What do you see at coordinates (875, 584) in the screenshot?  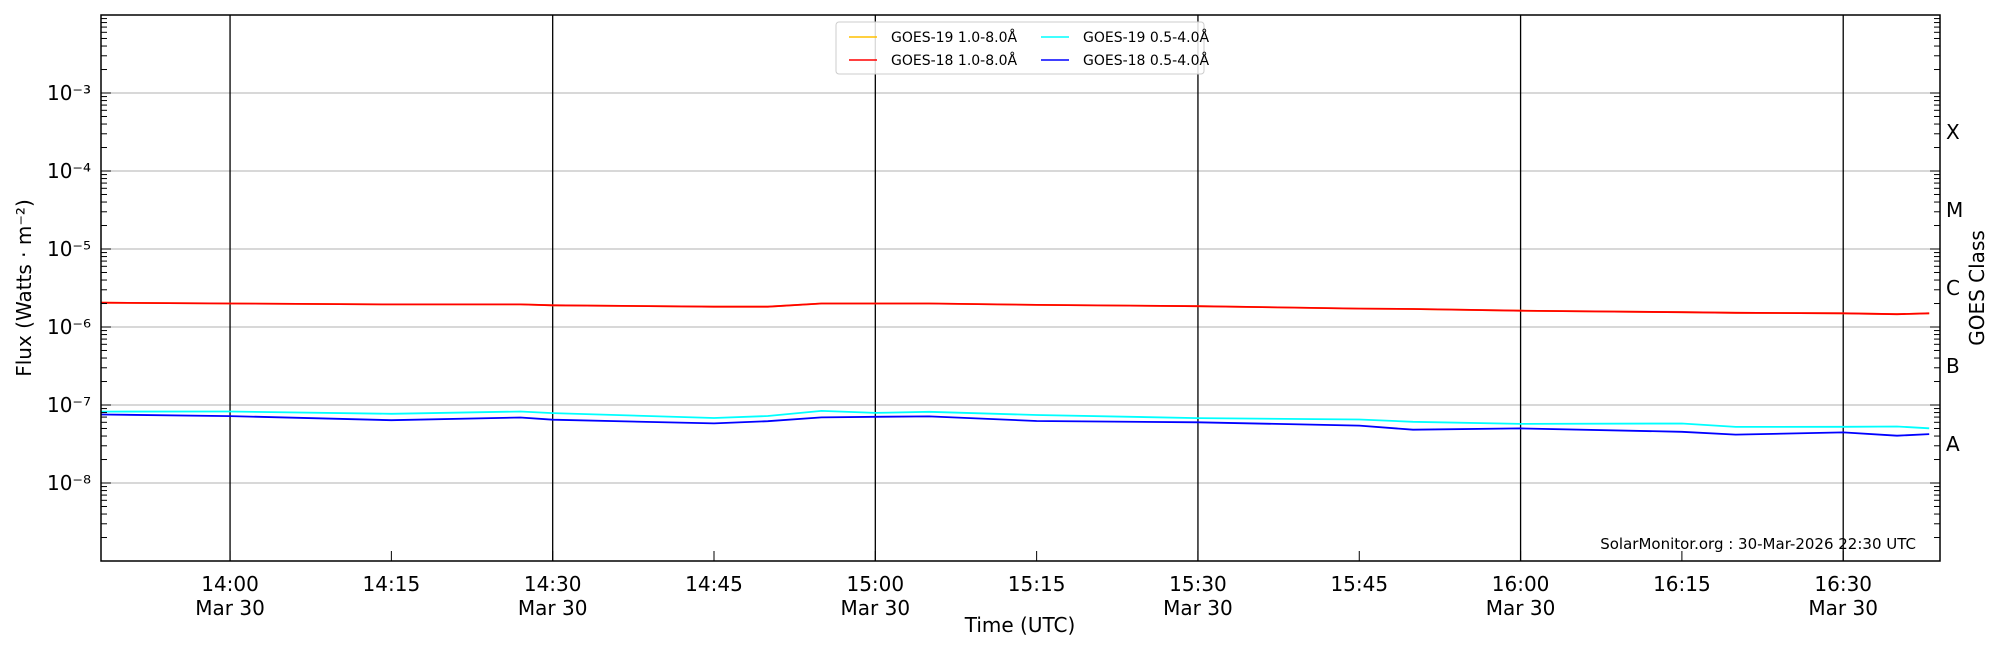 I see `x-tick-label: 15:00` at bounding box center [875, 584].